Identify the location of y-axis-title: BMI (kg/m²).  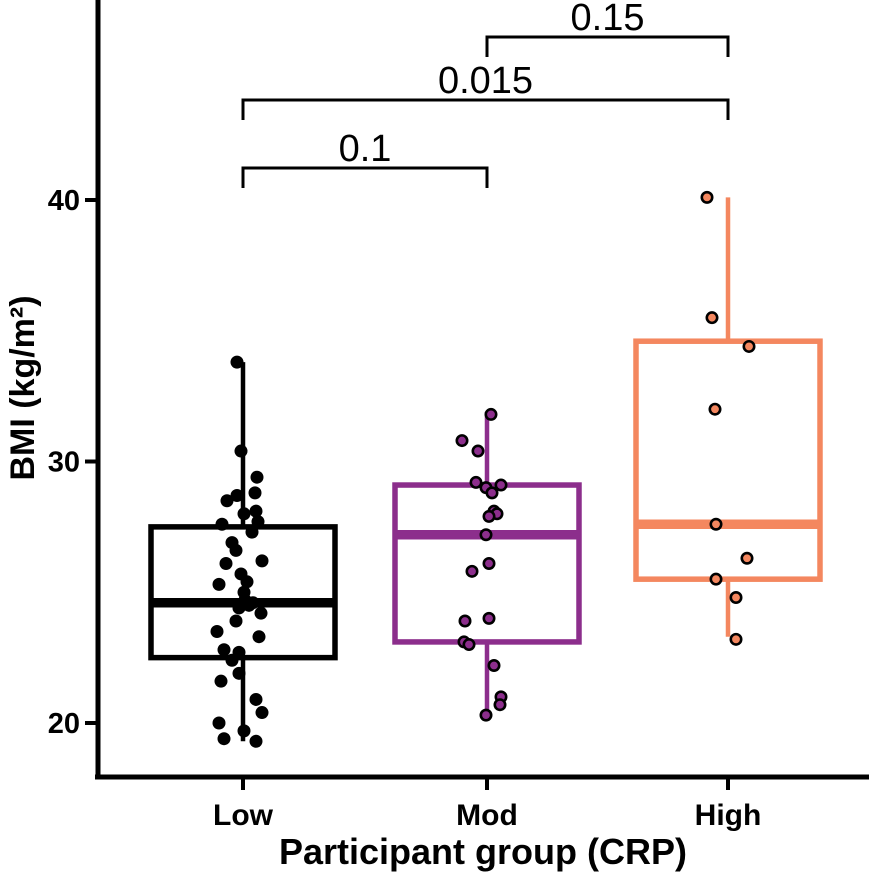
(23, 387).